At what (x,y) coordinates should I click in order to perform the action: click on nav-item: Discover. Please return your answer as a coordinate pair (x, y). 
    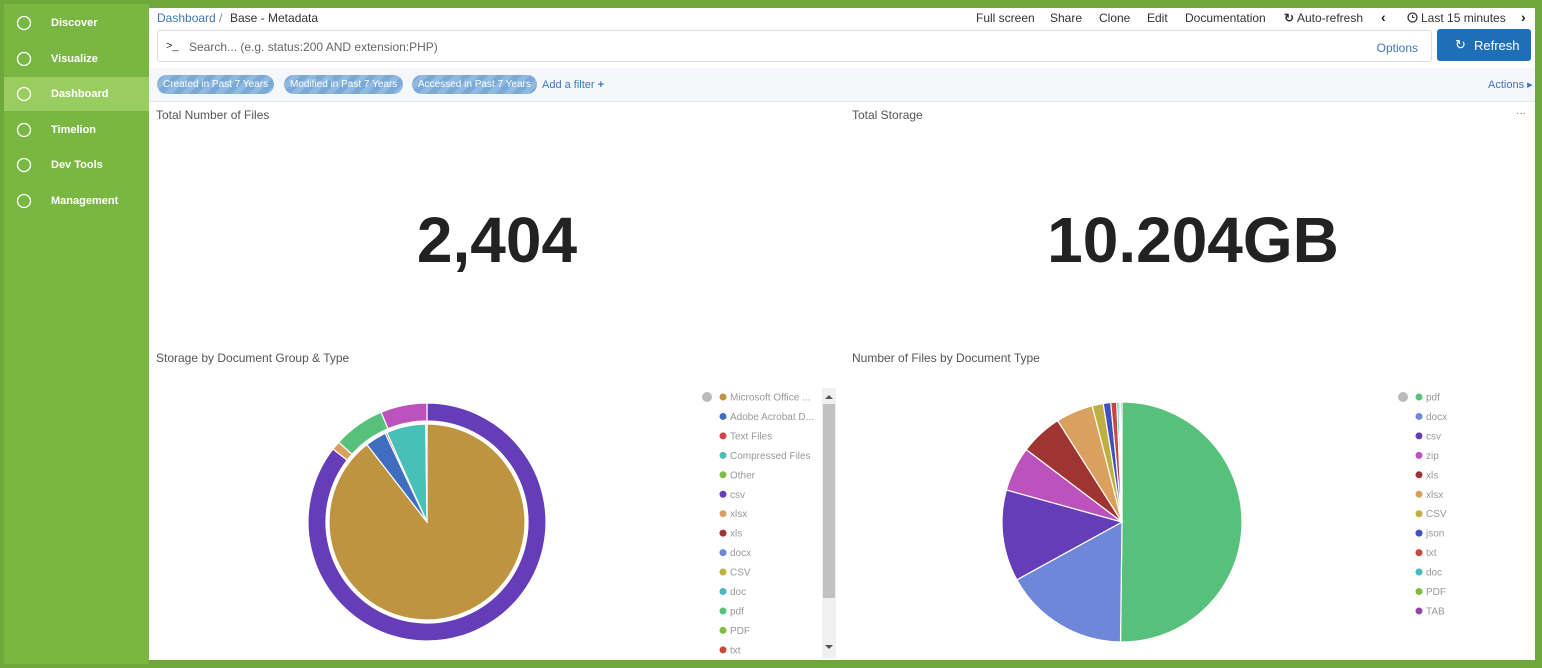
    Looking at the image, I should click on (76, 23).